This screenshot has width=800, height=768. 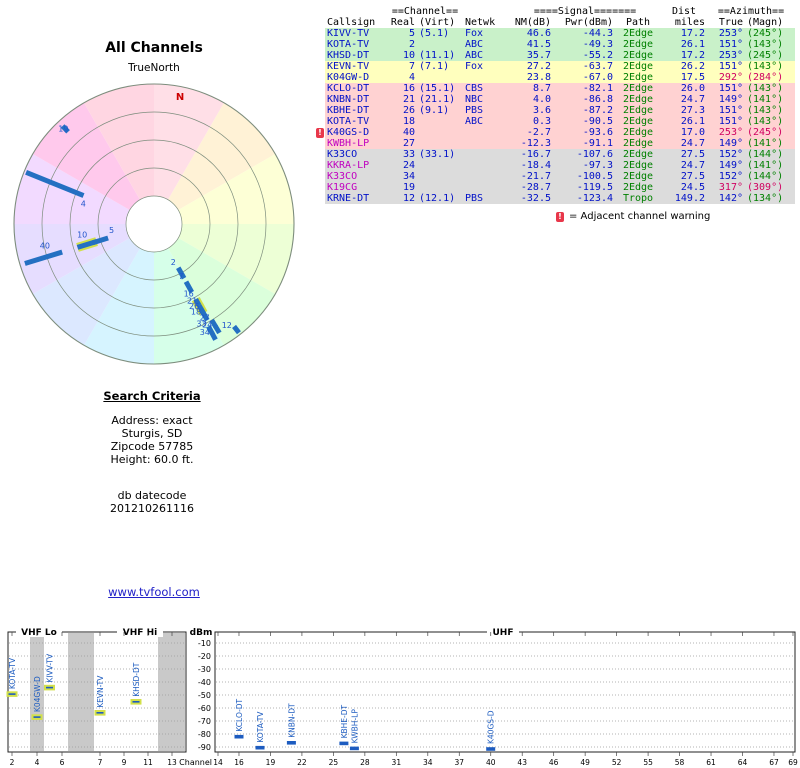 I want to click on signal-label-ch33: 33, so click(x=201, y=324).